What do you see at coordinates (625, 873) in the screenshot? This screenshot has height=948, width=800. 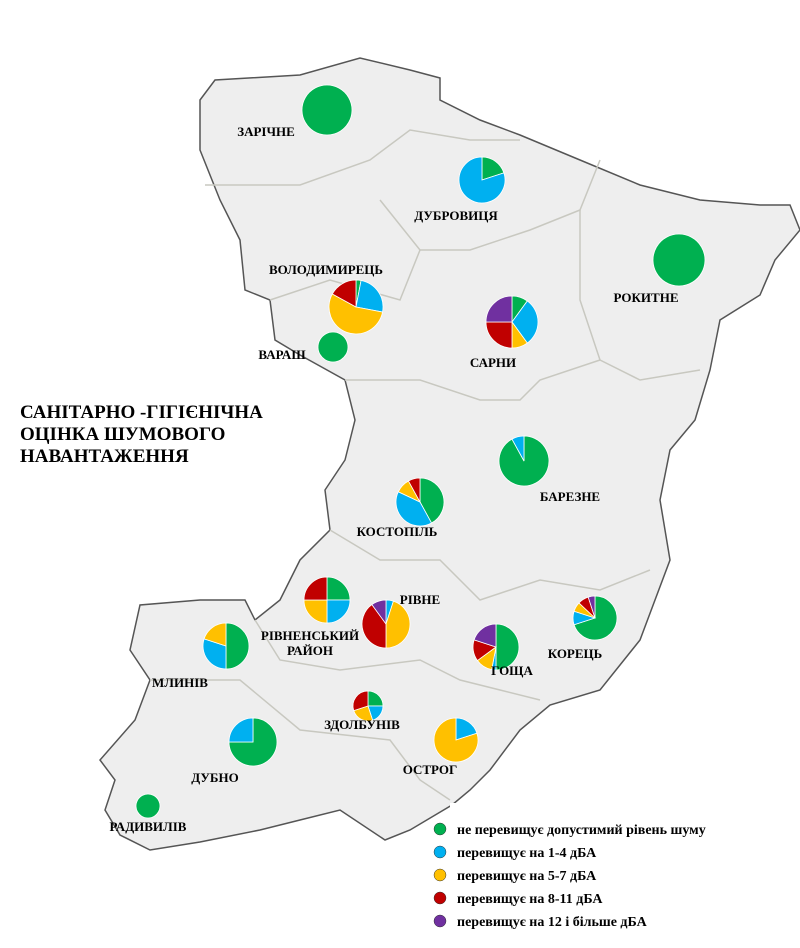 I see `legend-box` at bounding box center [625, 873].